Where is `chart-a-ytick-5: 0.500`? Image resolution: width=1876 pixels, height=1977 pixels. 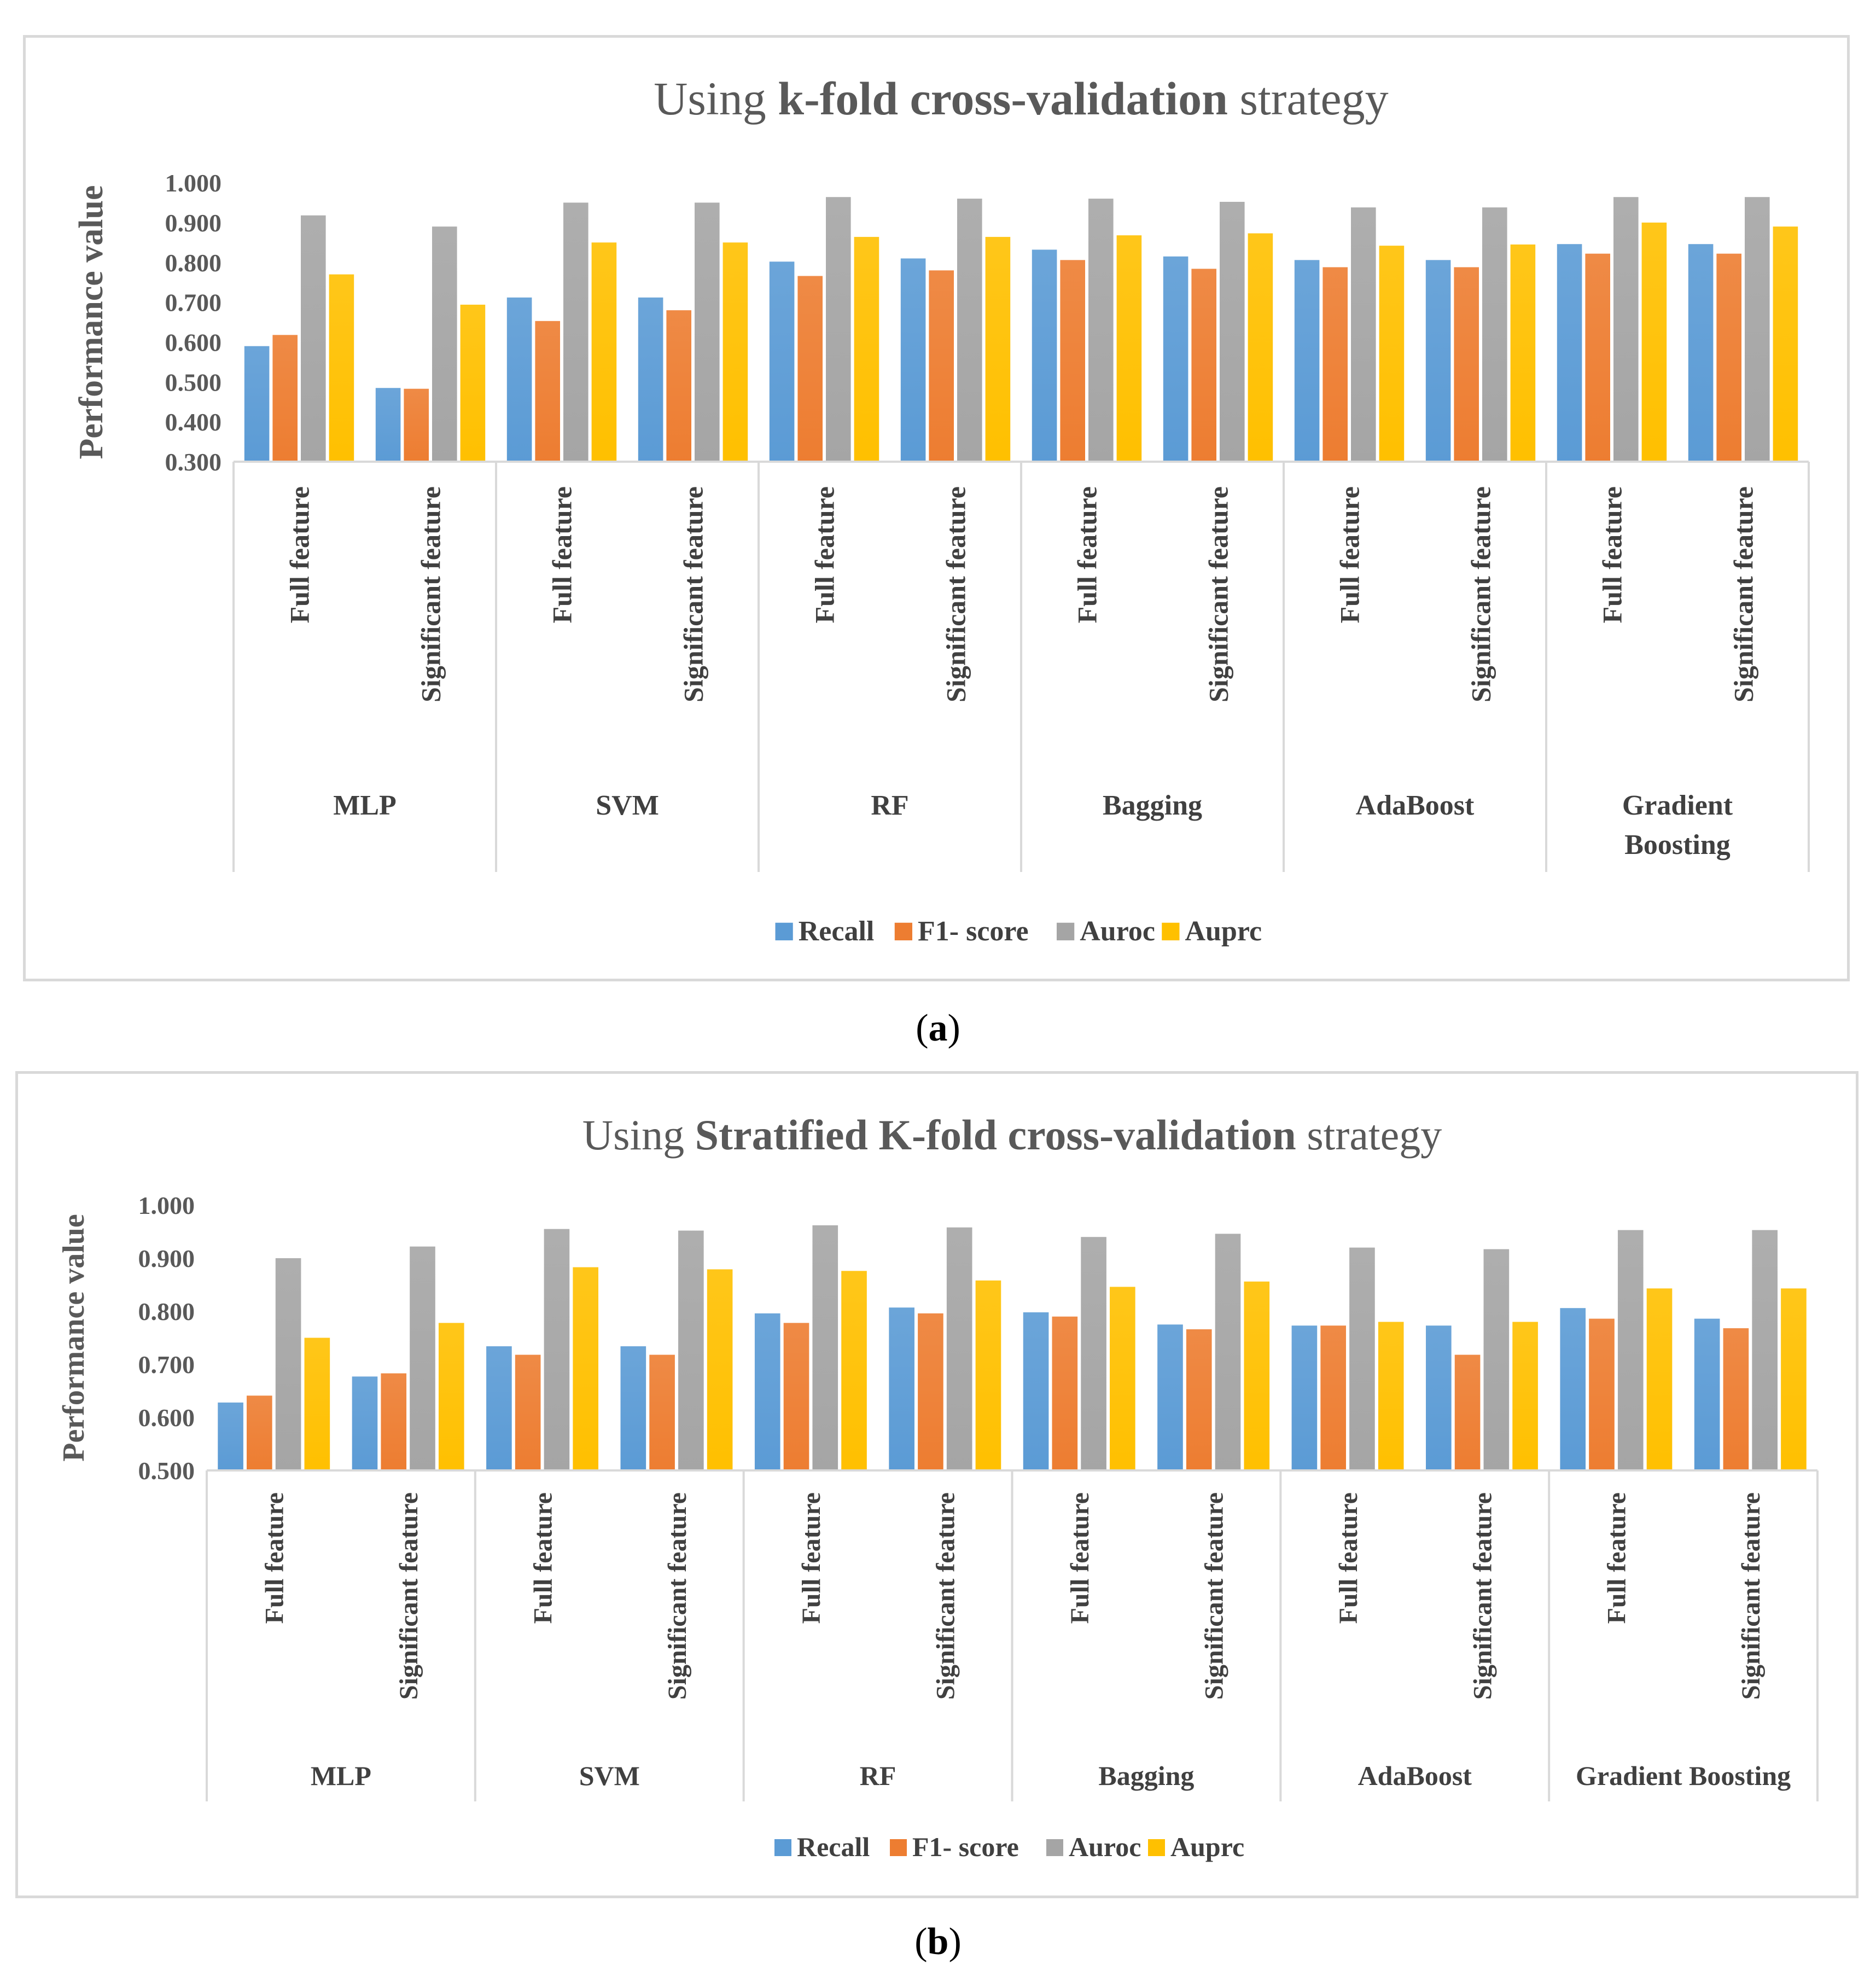 chart-a-ytick-5: 0.500 is located at coordinates (194, 382).